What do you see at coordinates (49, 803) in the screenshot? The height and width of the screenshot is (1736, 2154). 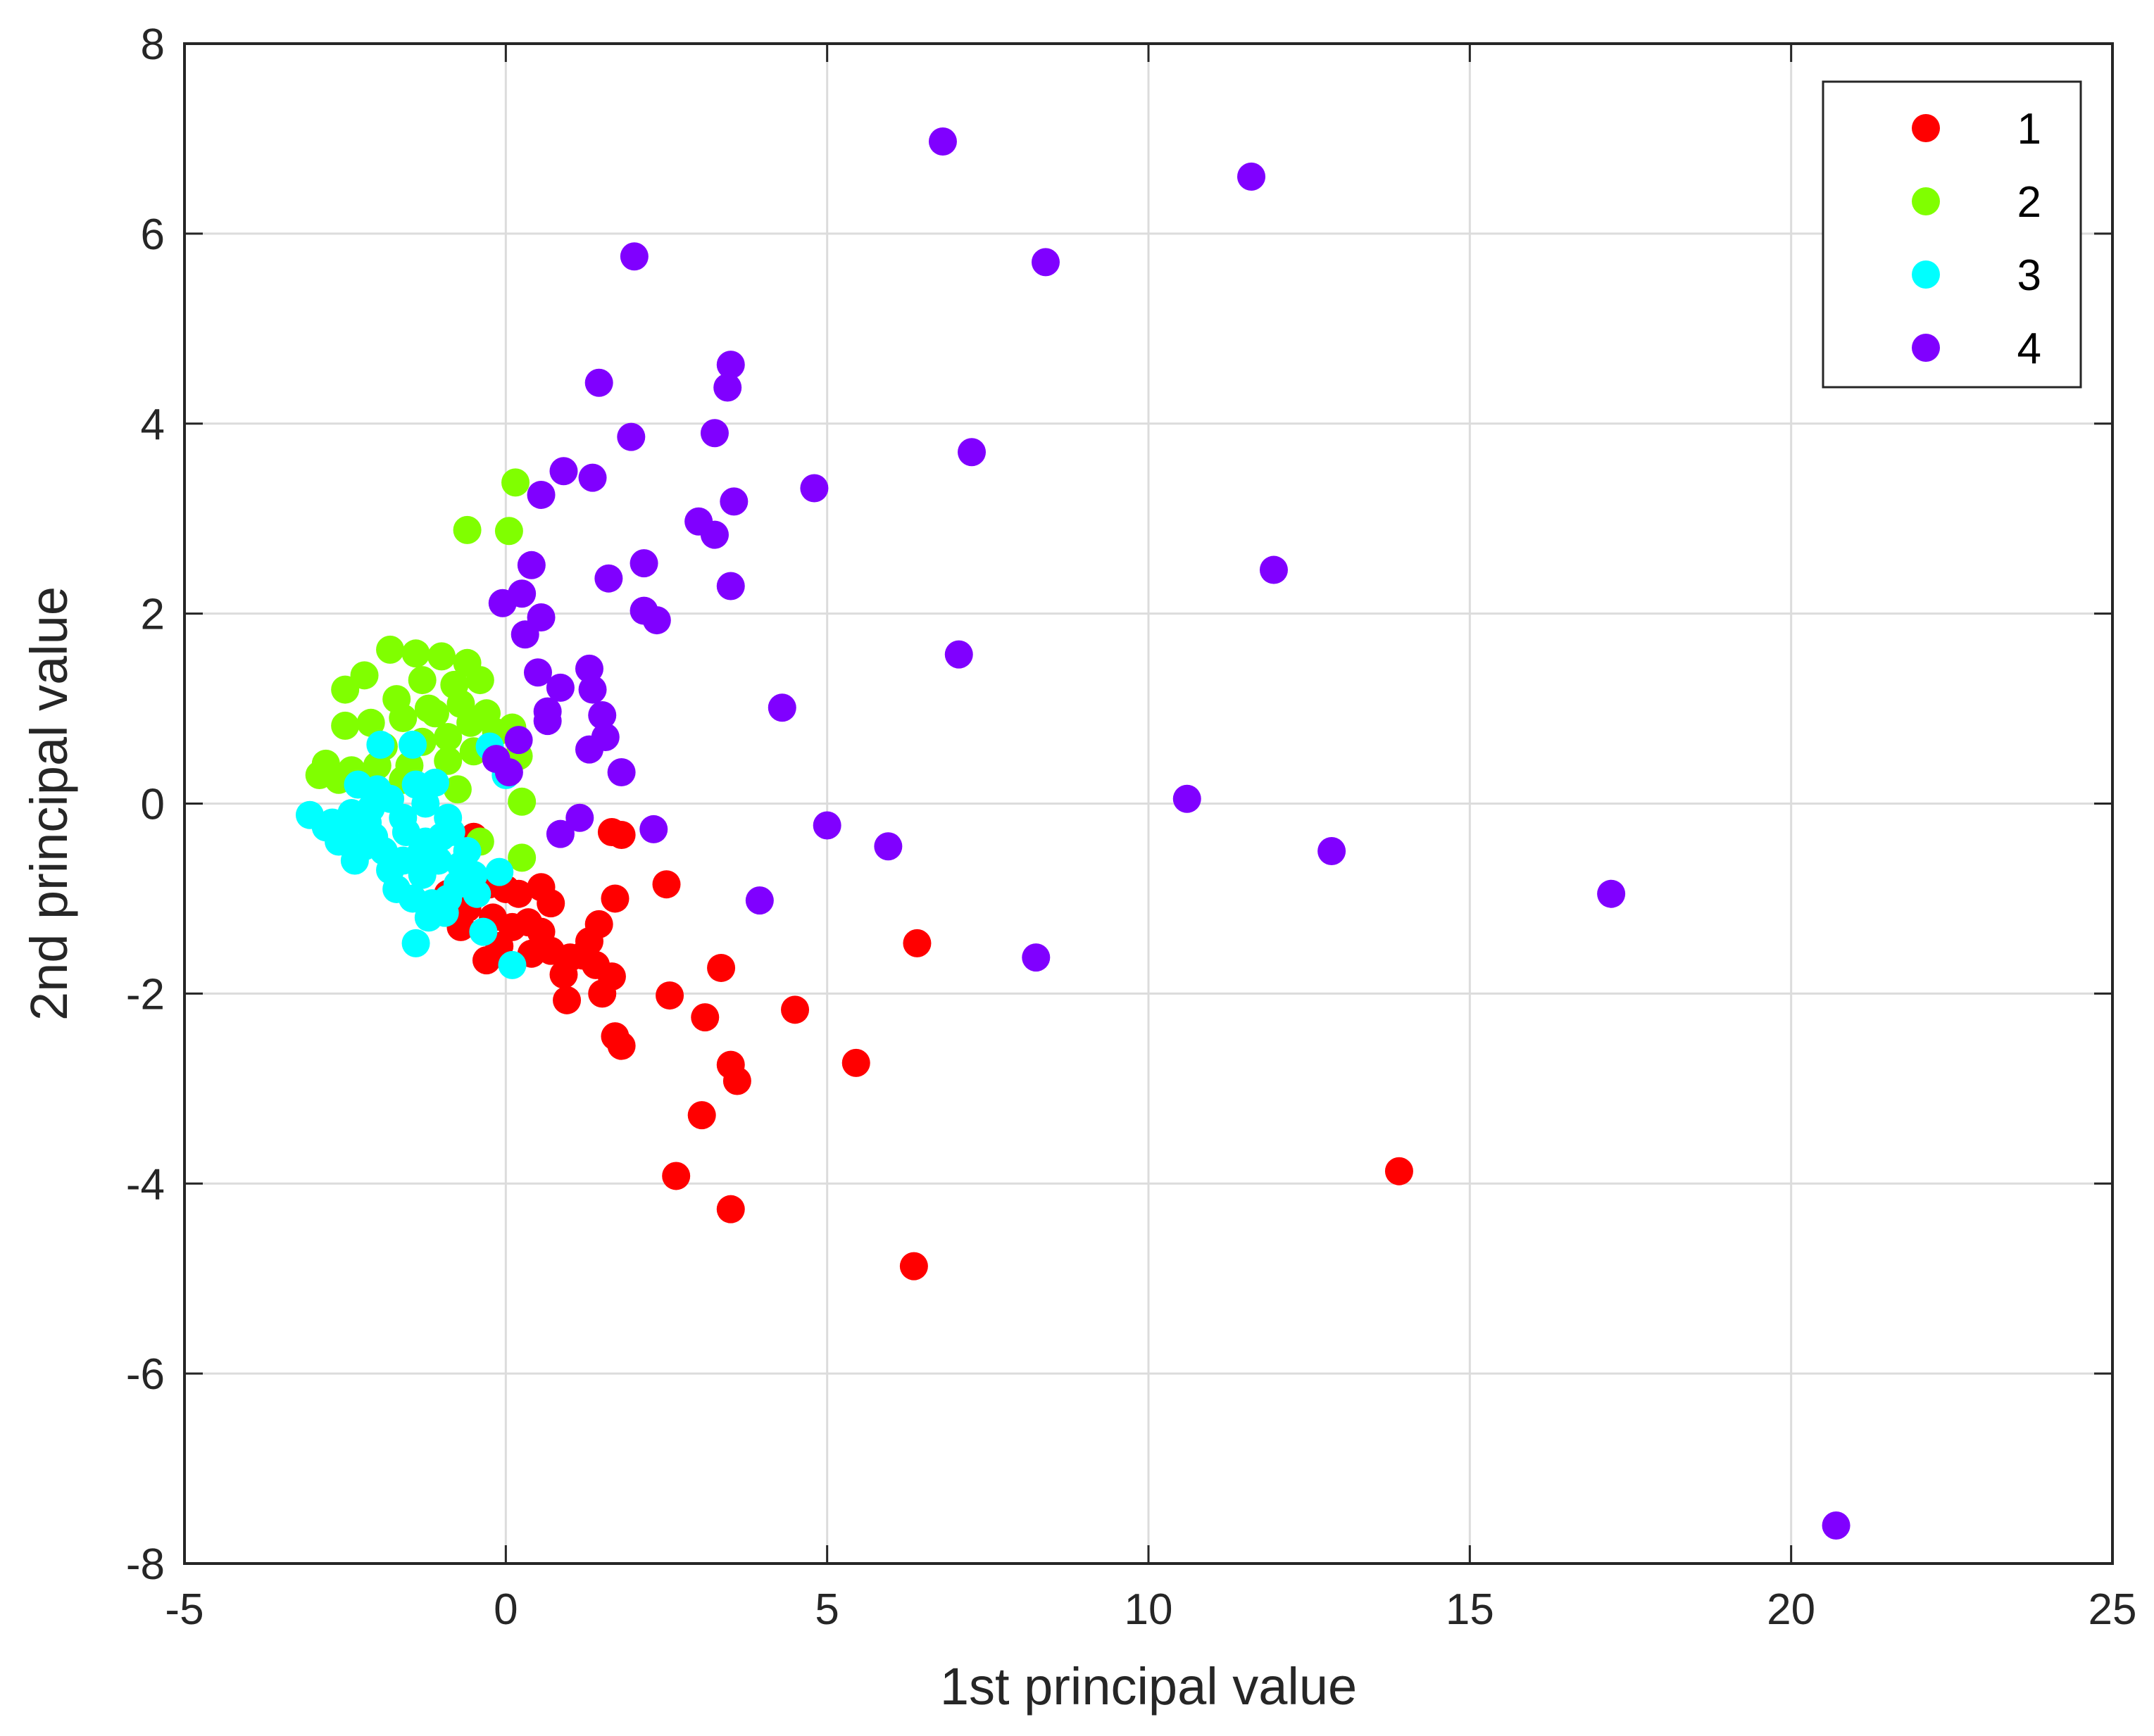 I see `y-axis-label: 2nd principal value` at bounding box center [49, 803].